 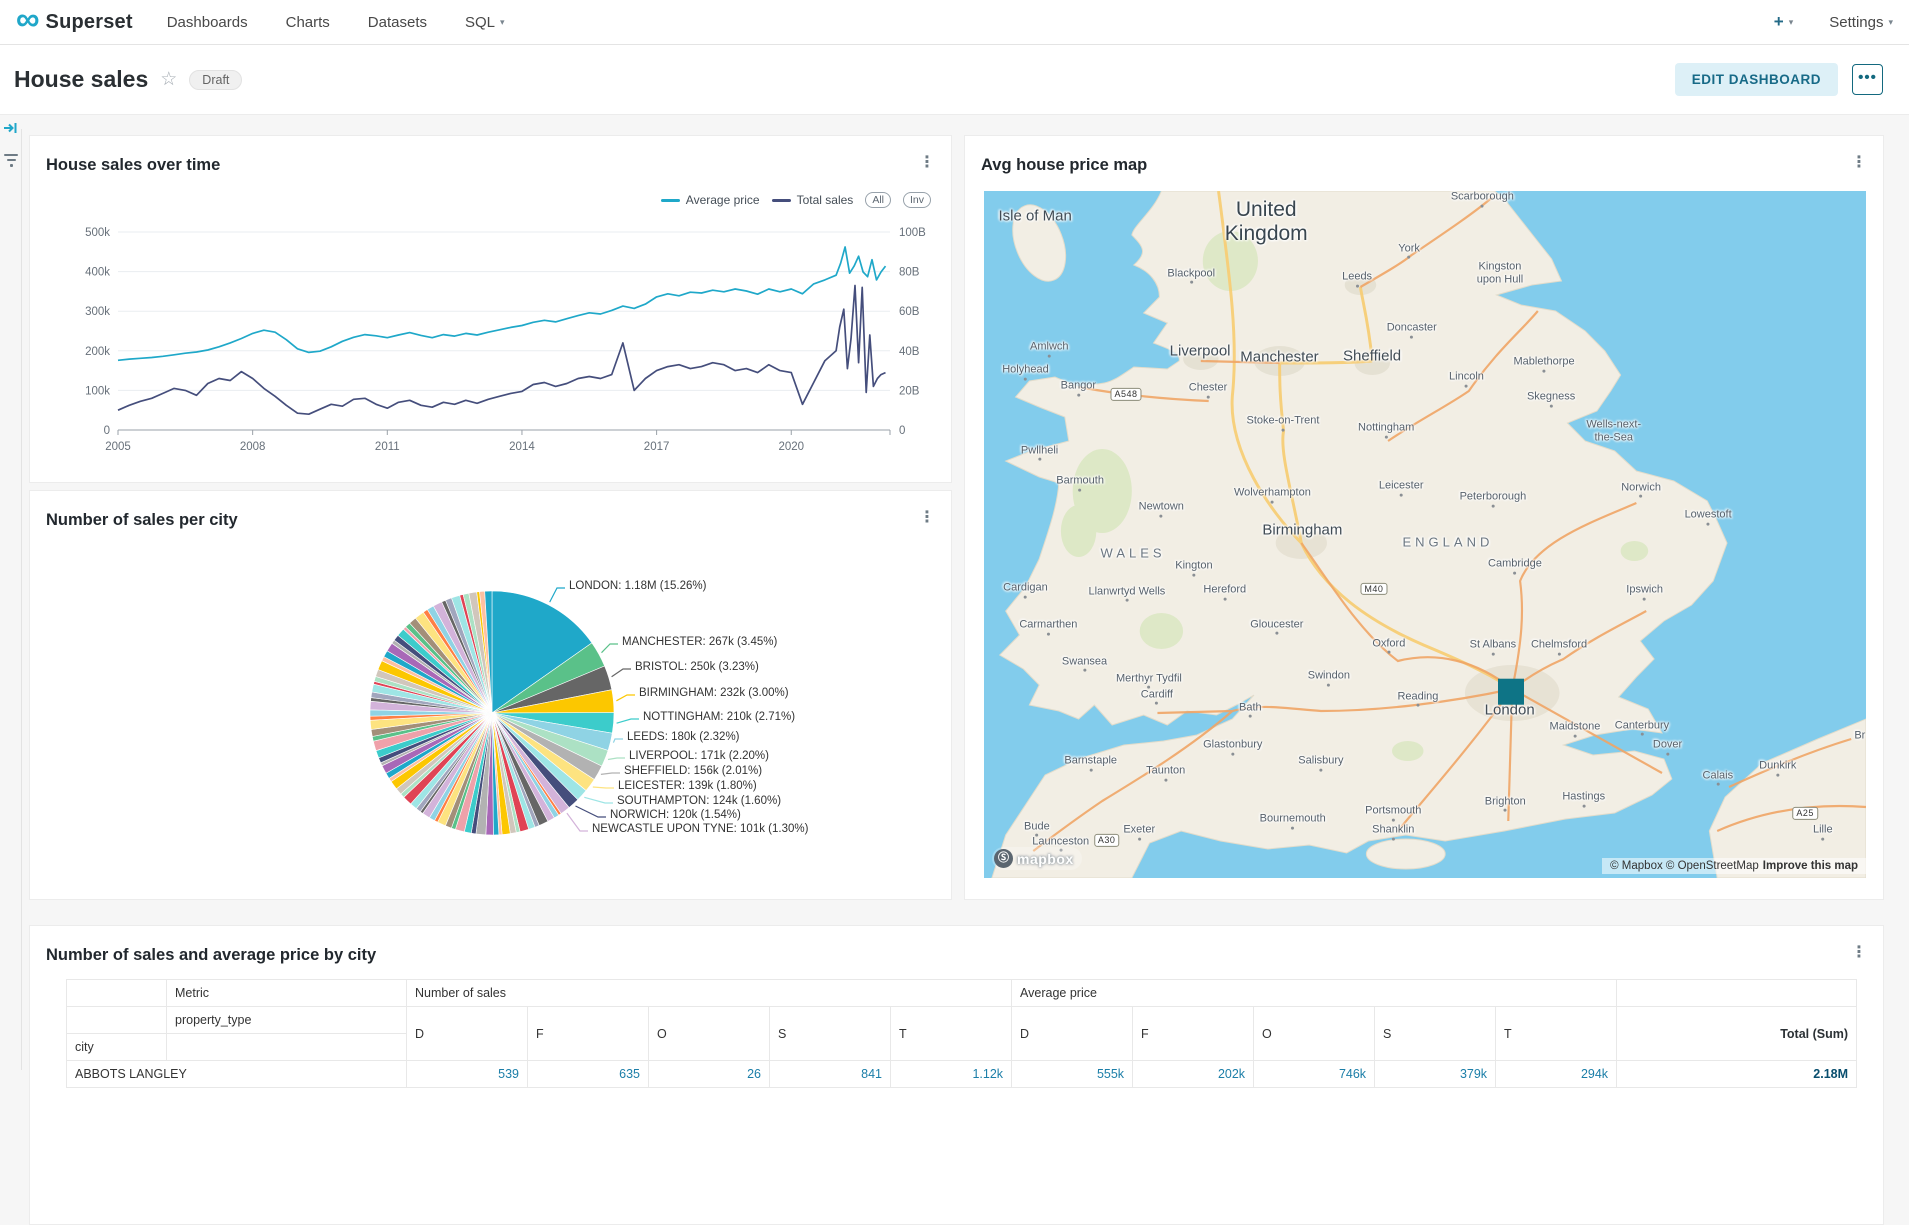 I want to click on city-header: city, so click(x=116, y=1047).